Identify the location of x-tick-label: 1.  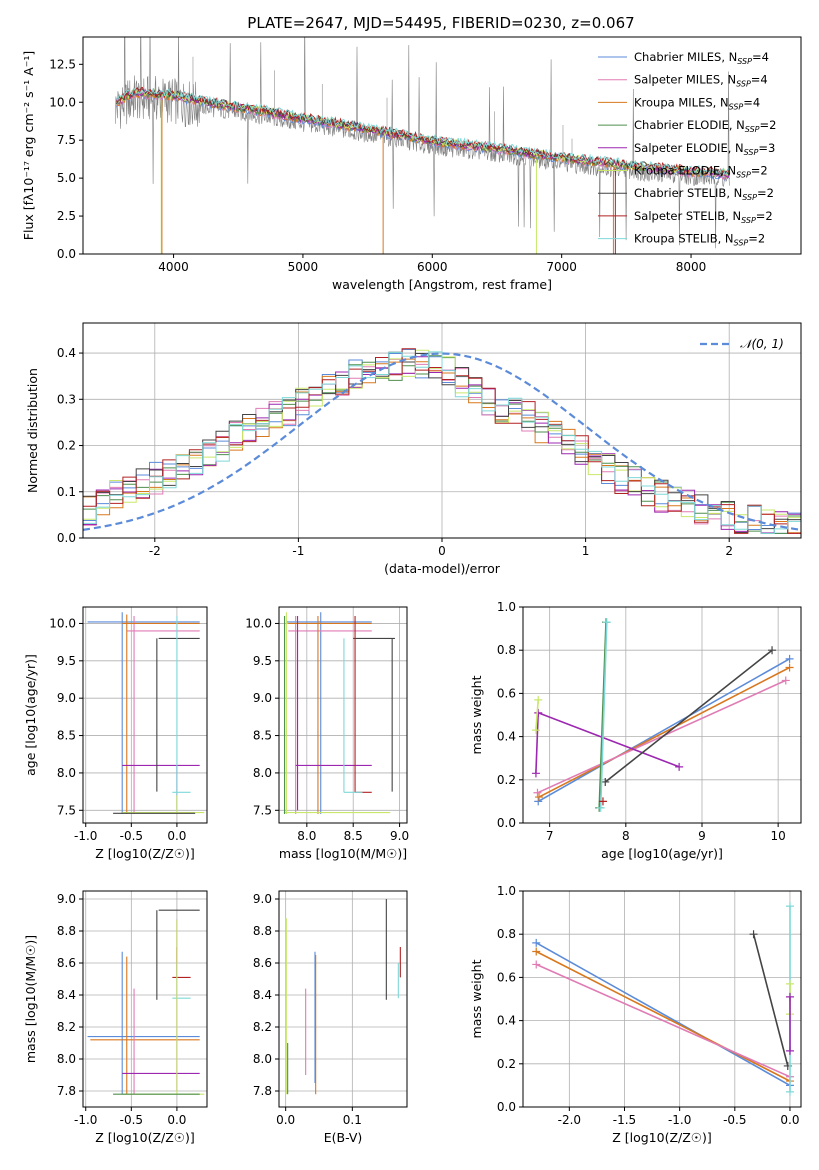
(586, 551).